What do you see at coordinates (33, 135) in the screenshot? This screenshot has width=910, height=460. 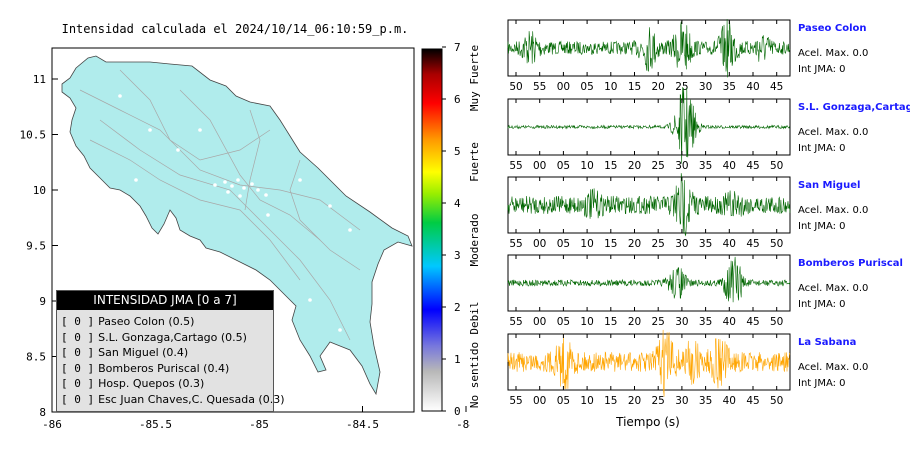 I see `map-y-tick: 10.5` at bounding box center [33, 135].